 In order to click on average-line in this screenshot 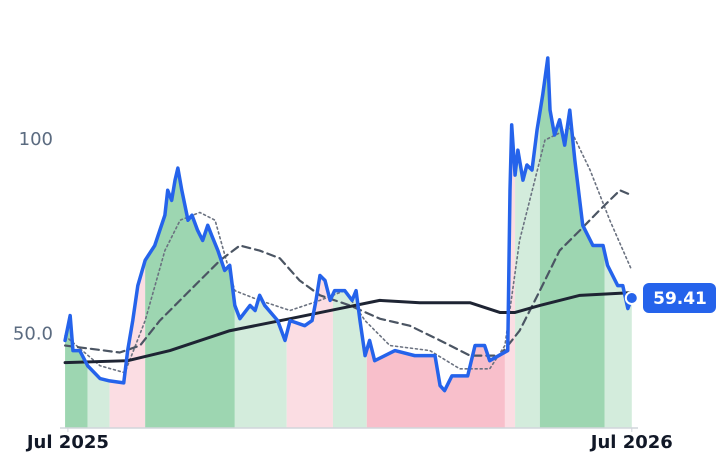, I will do `click(348, 328)`.